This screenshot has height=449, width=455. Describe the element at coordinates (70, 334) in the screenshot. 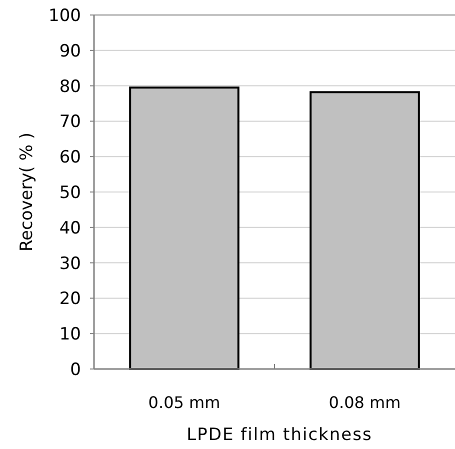

I see `y-tick-label: 10` at that location.